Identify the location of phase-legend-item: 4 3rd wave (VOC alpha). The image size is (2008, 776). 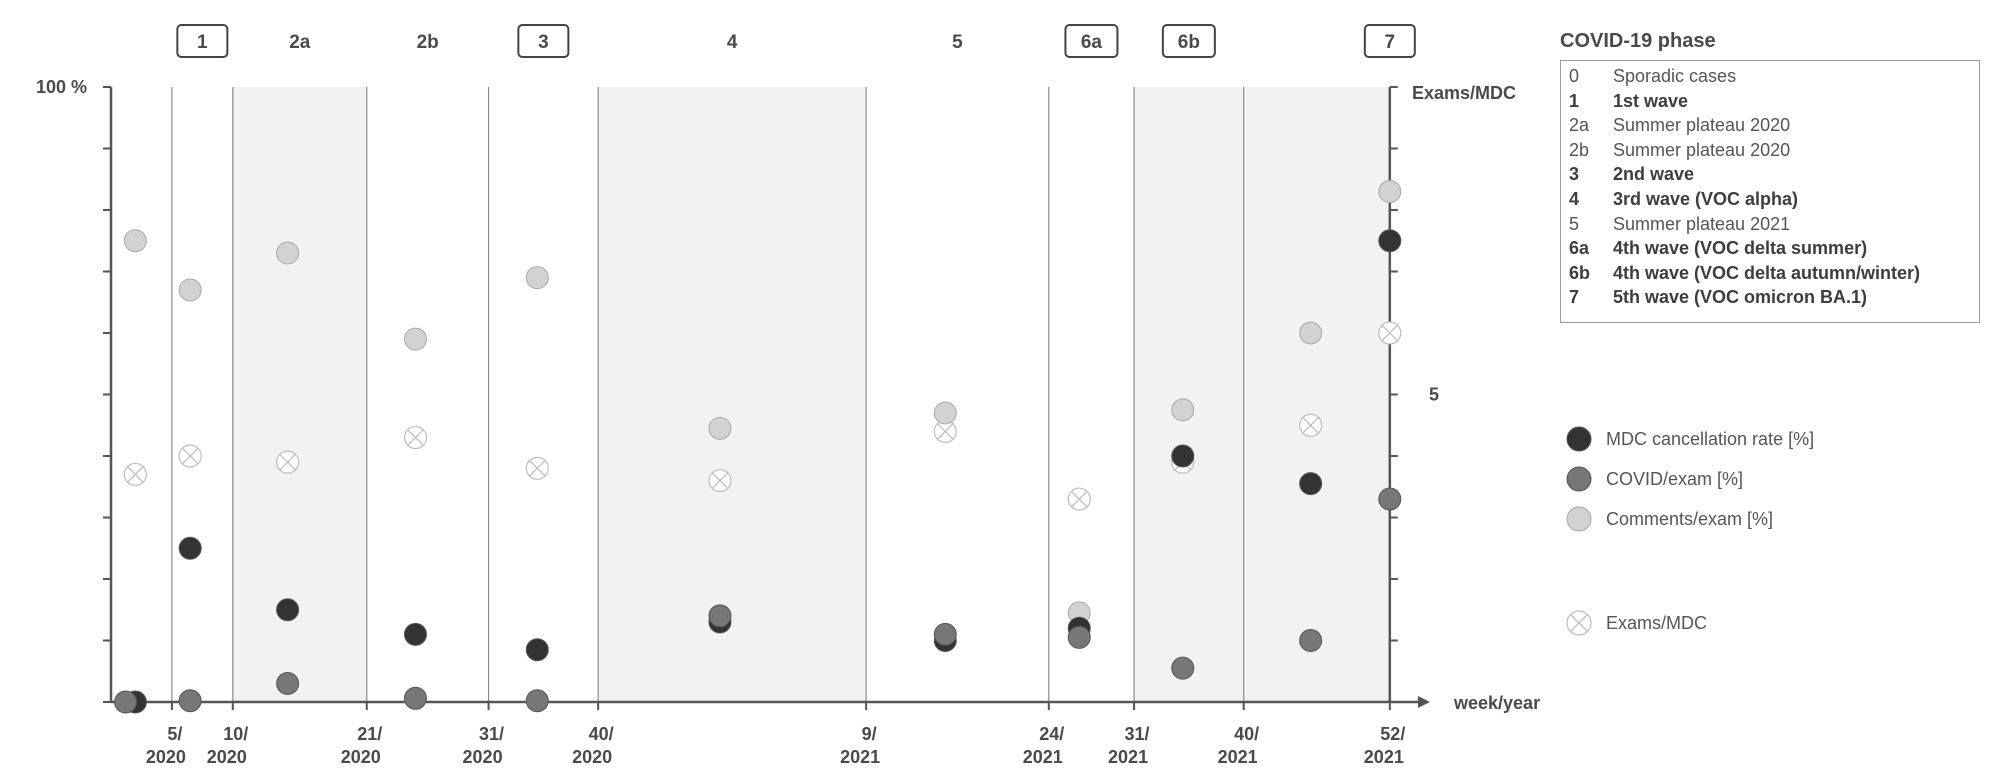
(1770, 199).